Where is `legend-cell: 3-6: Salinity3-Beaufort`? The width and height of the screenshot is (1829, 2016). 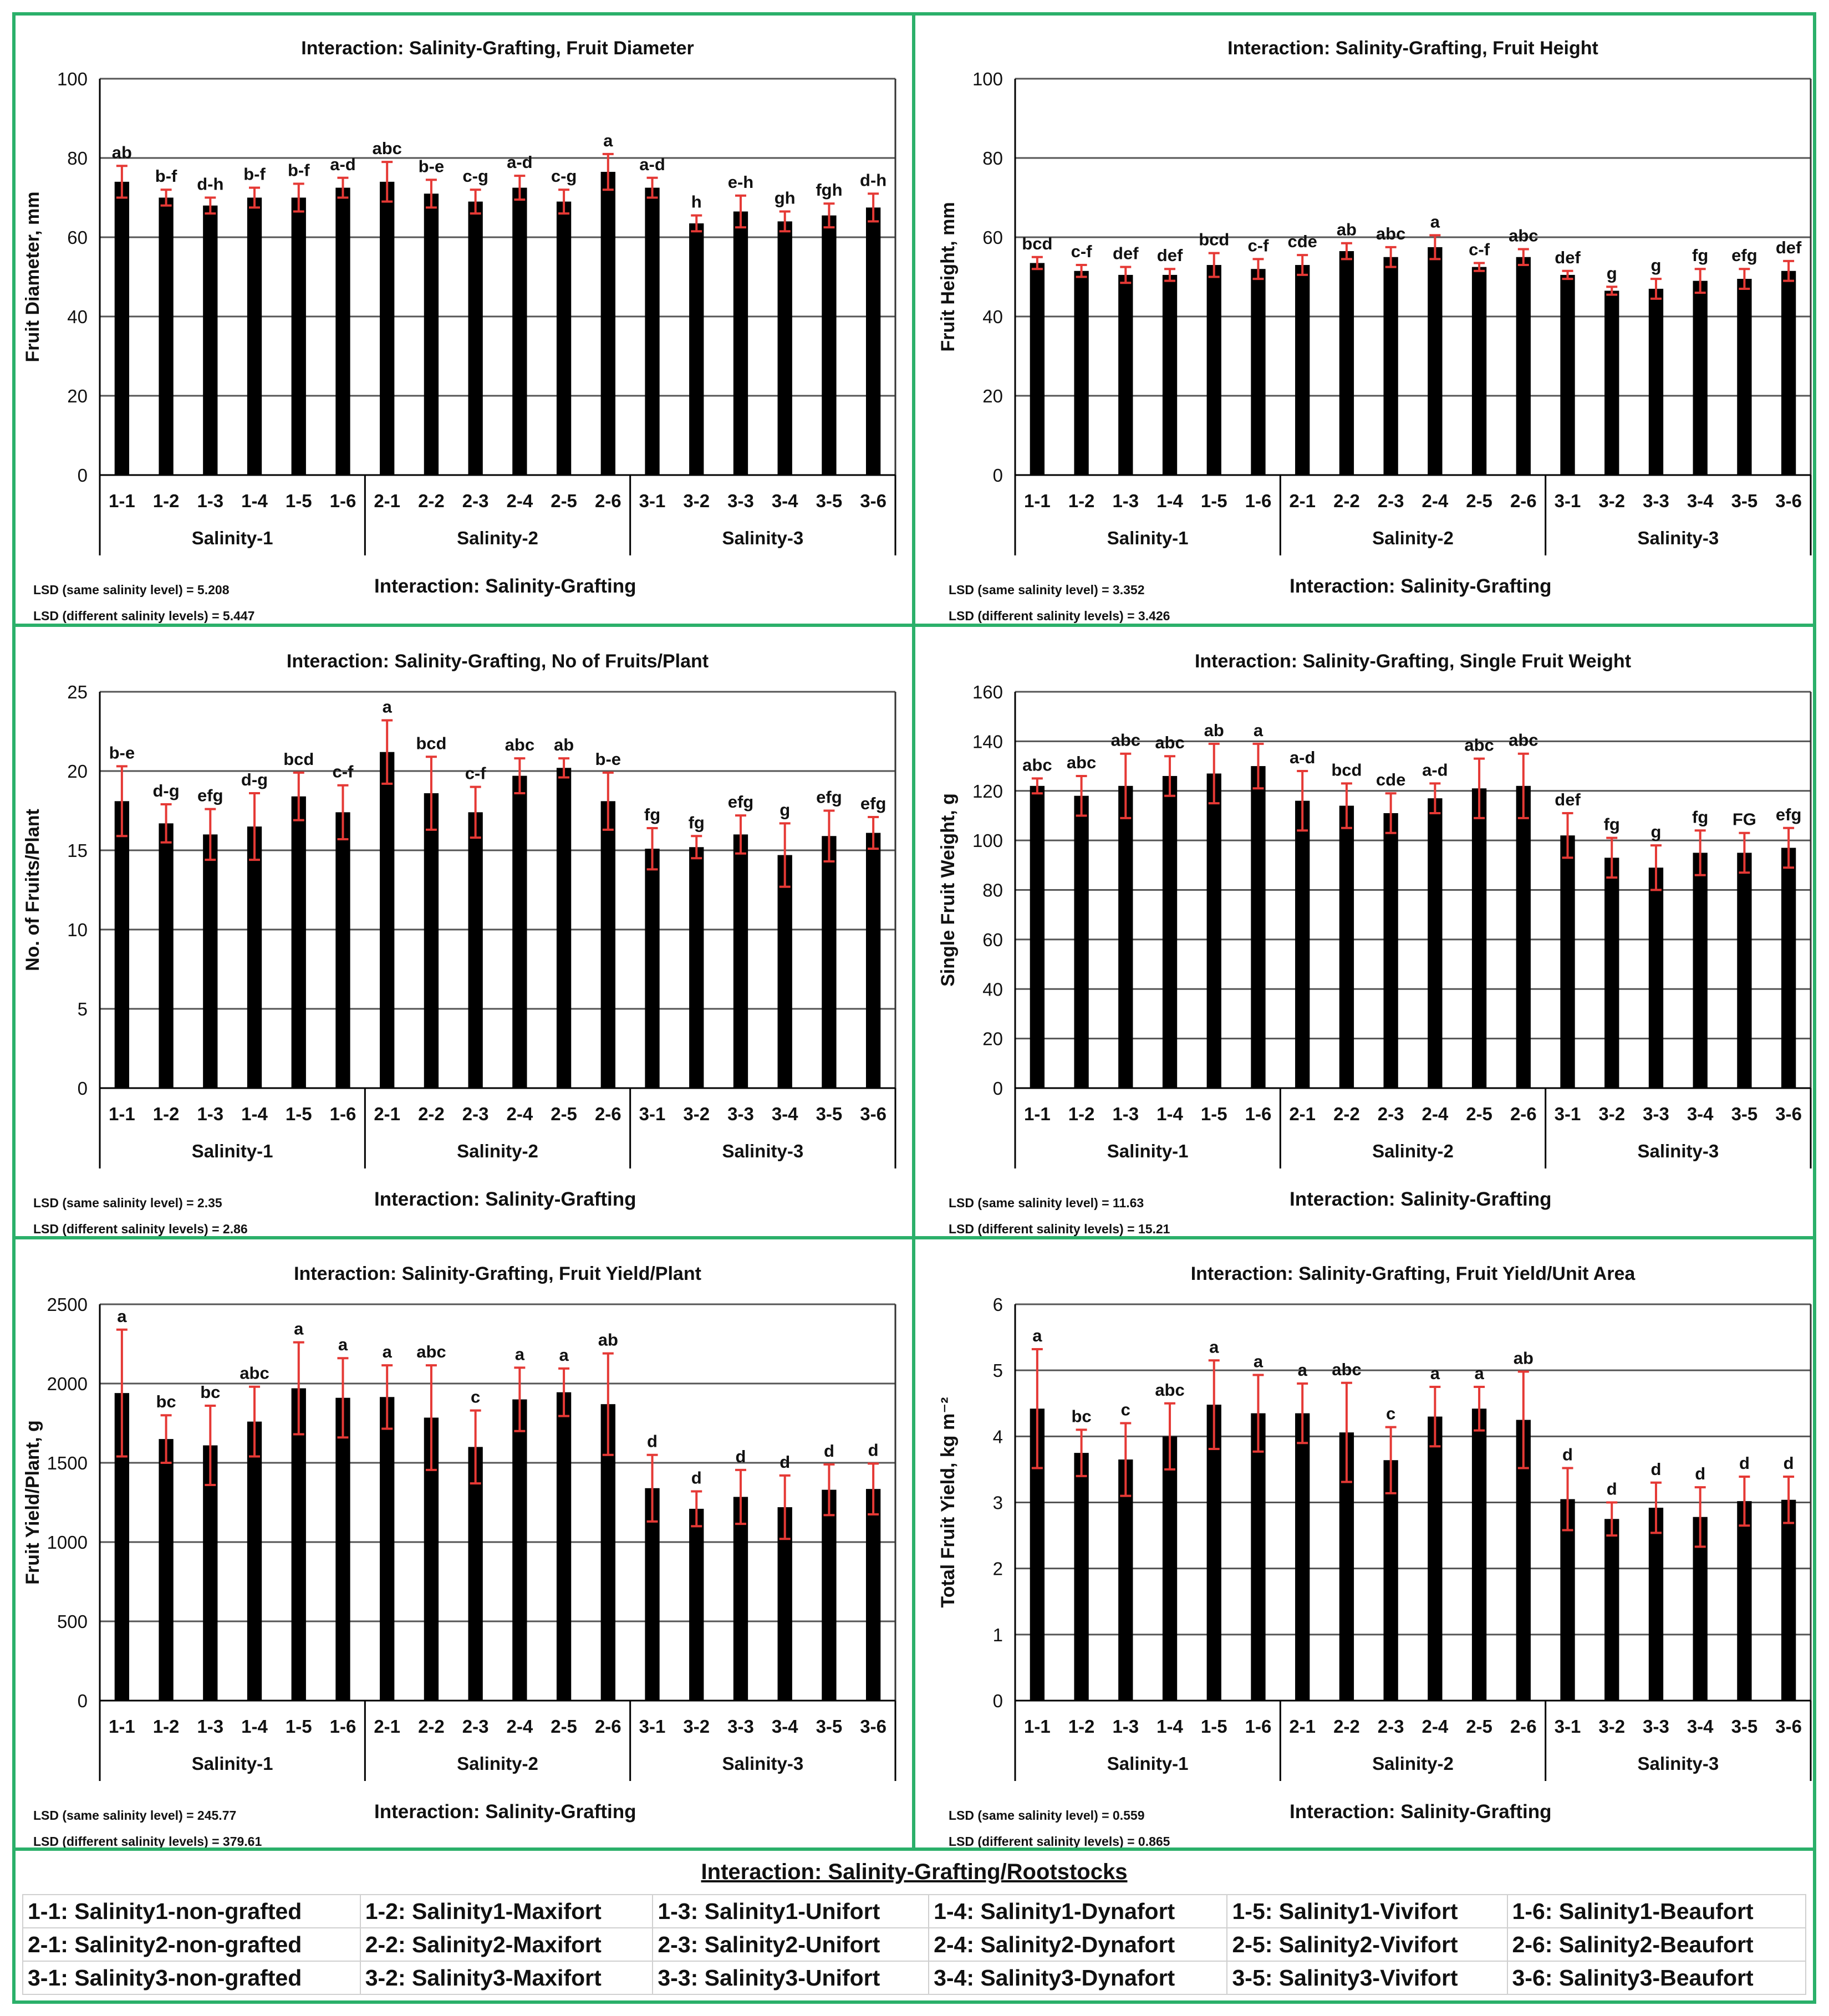 legend-cell: 3-6: Salinity3-Beaufort is located at coordinates (1657, 1978).